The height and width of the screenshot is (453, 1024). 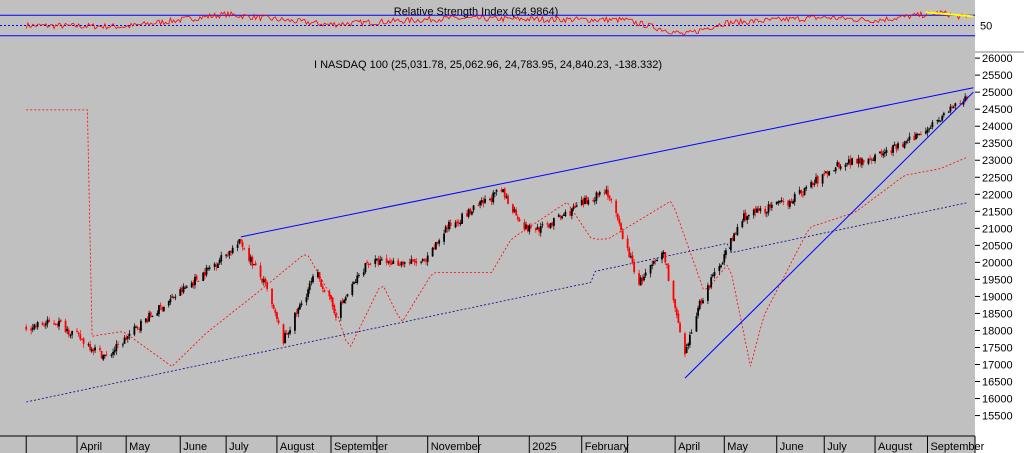 What do you see at coordinates (997, 93) in the screenshot?
I see `price-tick-label: 25000` at bounding box center [997, 93].